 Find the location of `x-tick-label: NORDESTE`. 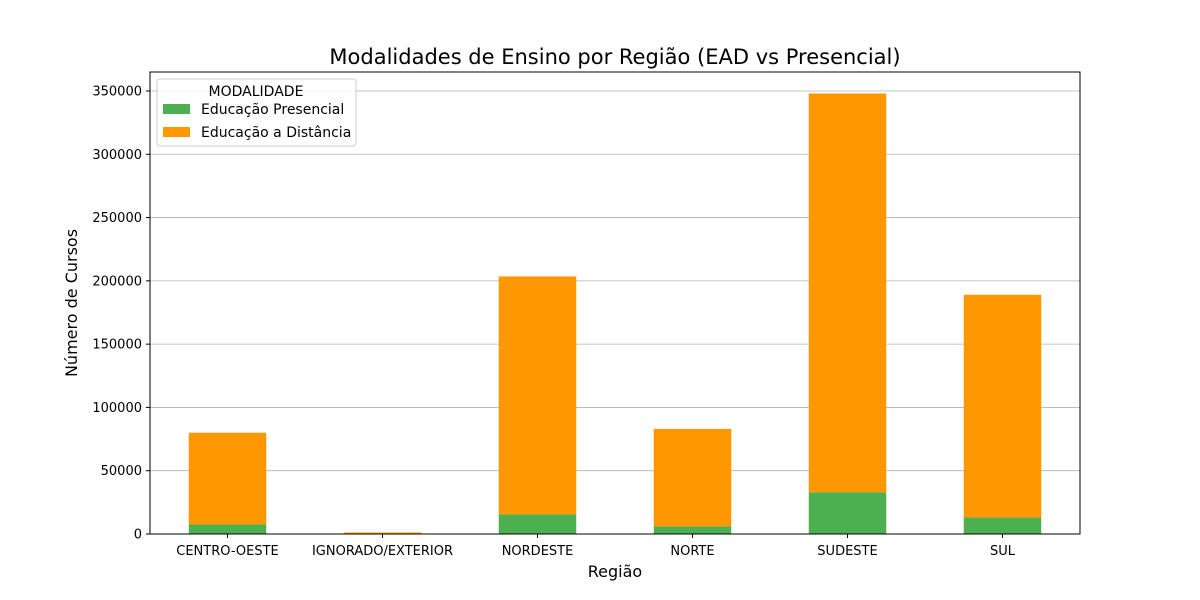

x-tick-label: NORDESTE is located at coordinates (538, 551).